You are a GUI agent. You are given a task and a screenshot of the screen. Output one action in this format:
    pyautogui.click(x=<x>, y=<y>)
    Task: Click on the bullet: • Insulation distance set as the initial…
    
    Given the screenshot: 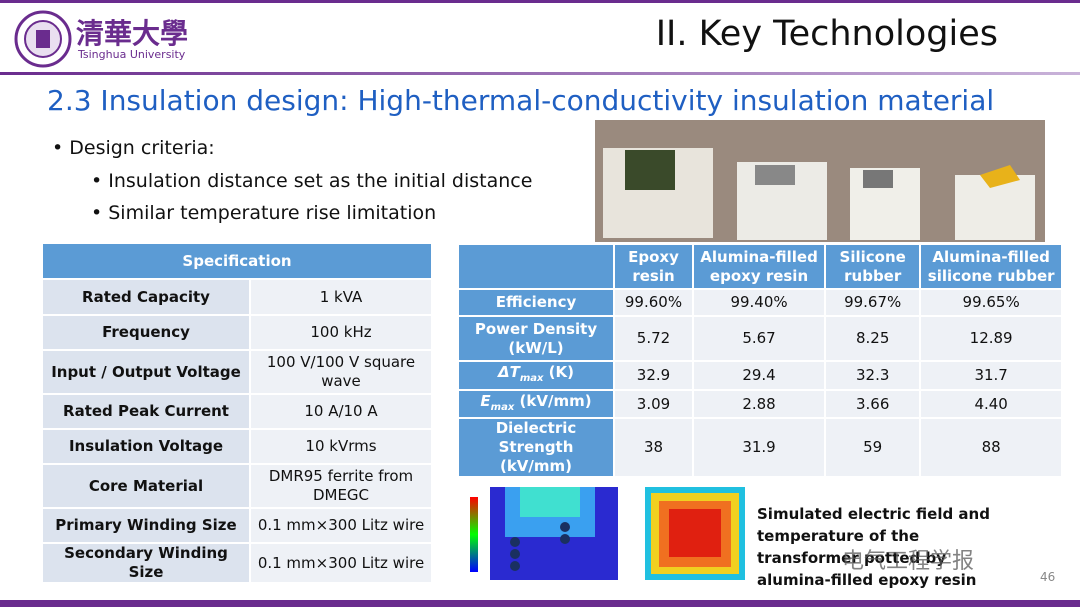 What is the action you would take?
    pyautogui.click(x=312, y=181)
    